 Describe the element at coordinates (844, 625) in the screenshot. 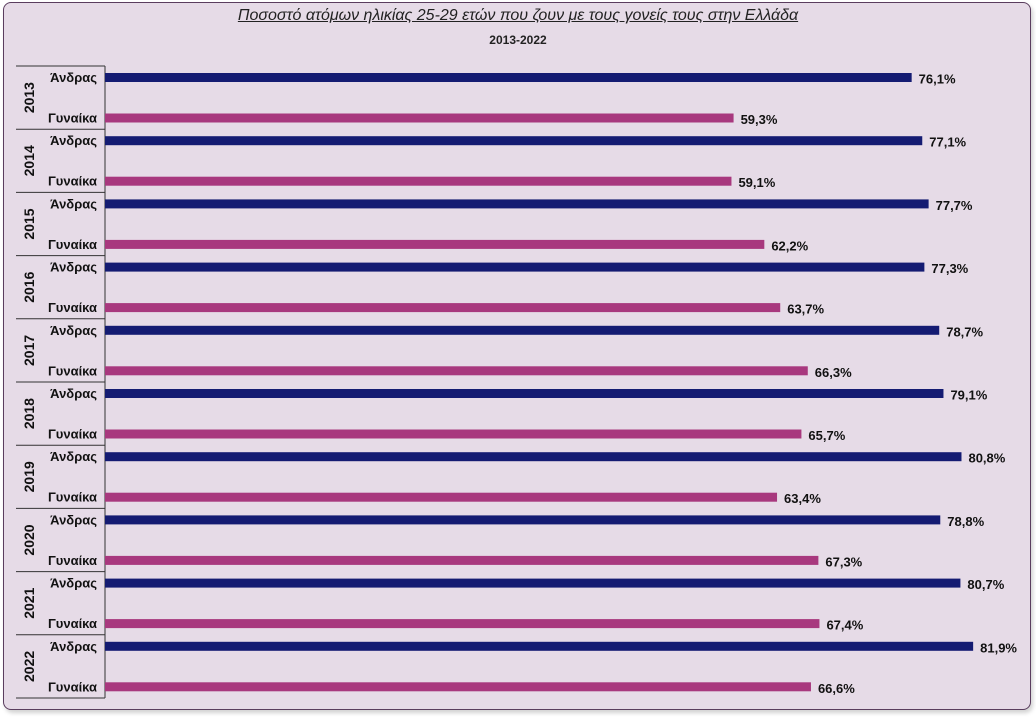

I see `data-label: 67,4%` at that location.